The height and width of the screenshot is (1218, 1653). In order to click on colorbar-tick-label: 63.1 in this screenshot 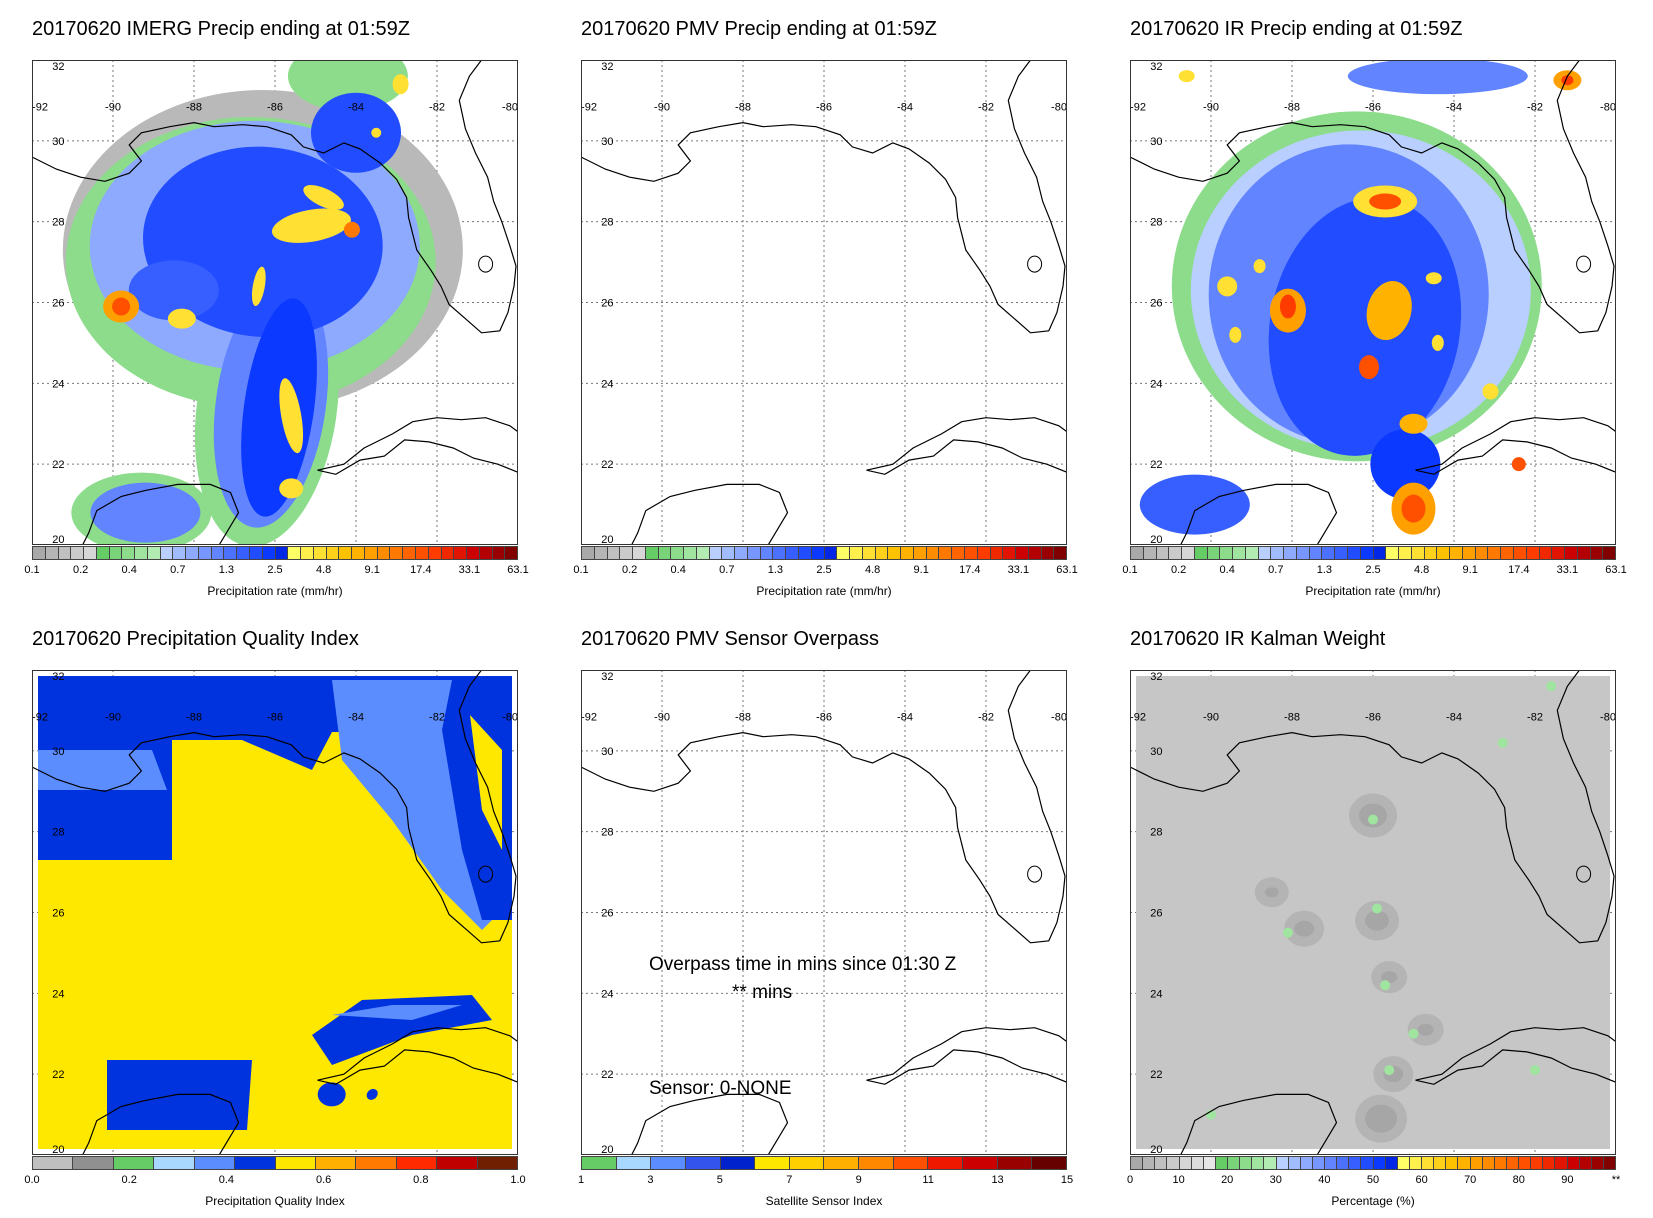, I will do `click(1067, 570)`.